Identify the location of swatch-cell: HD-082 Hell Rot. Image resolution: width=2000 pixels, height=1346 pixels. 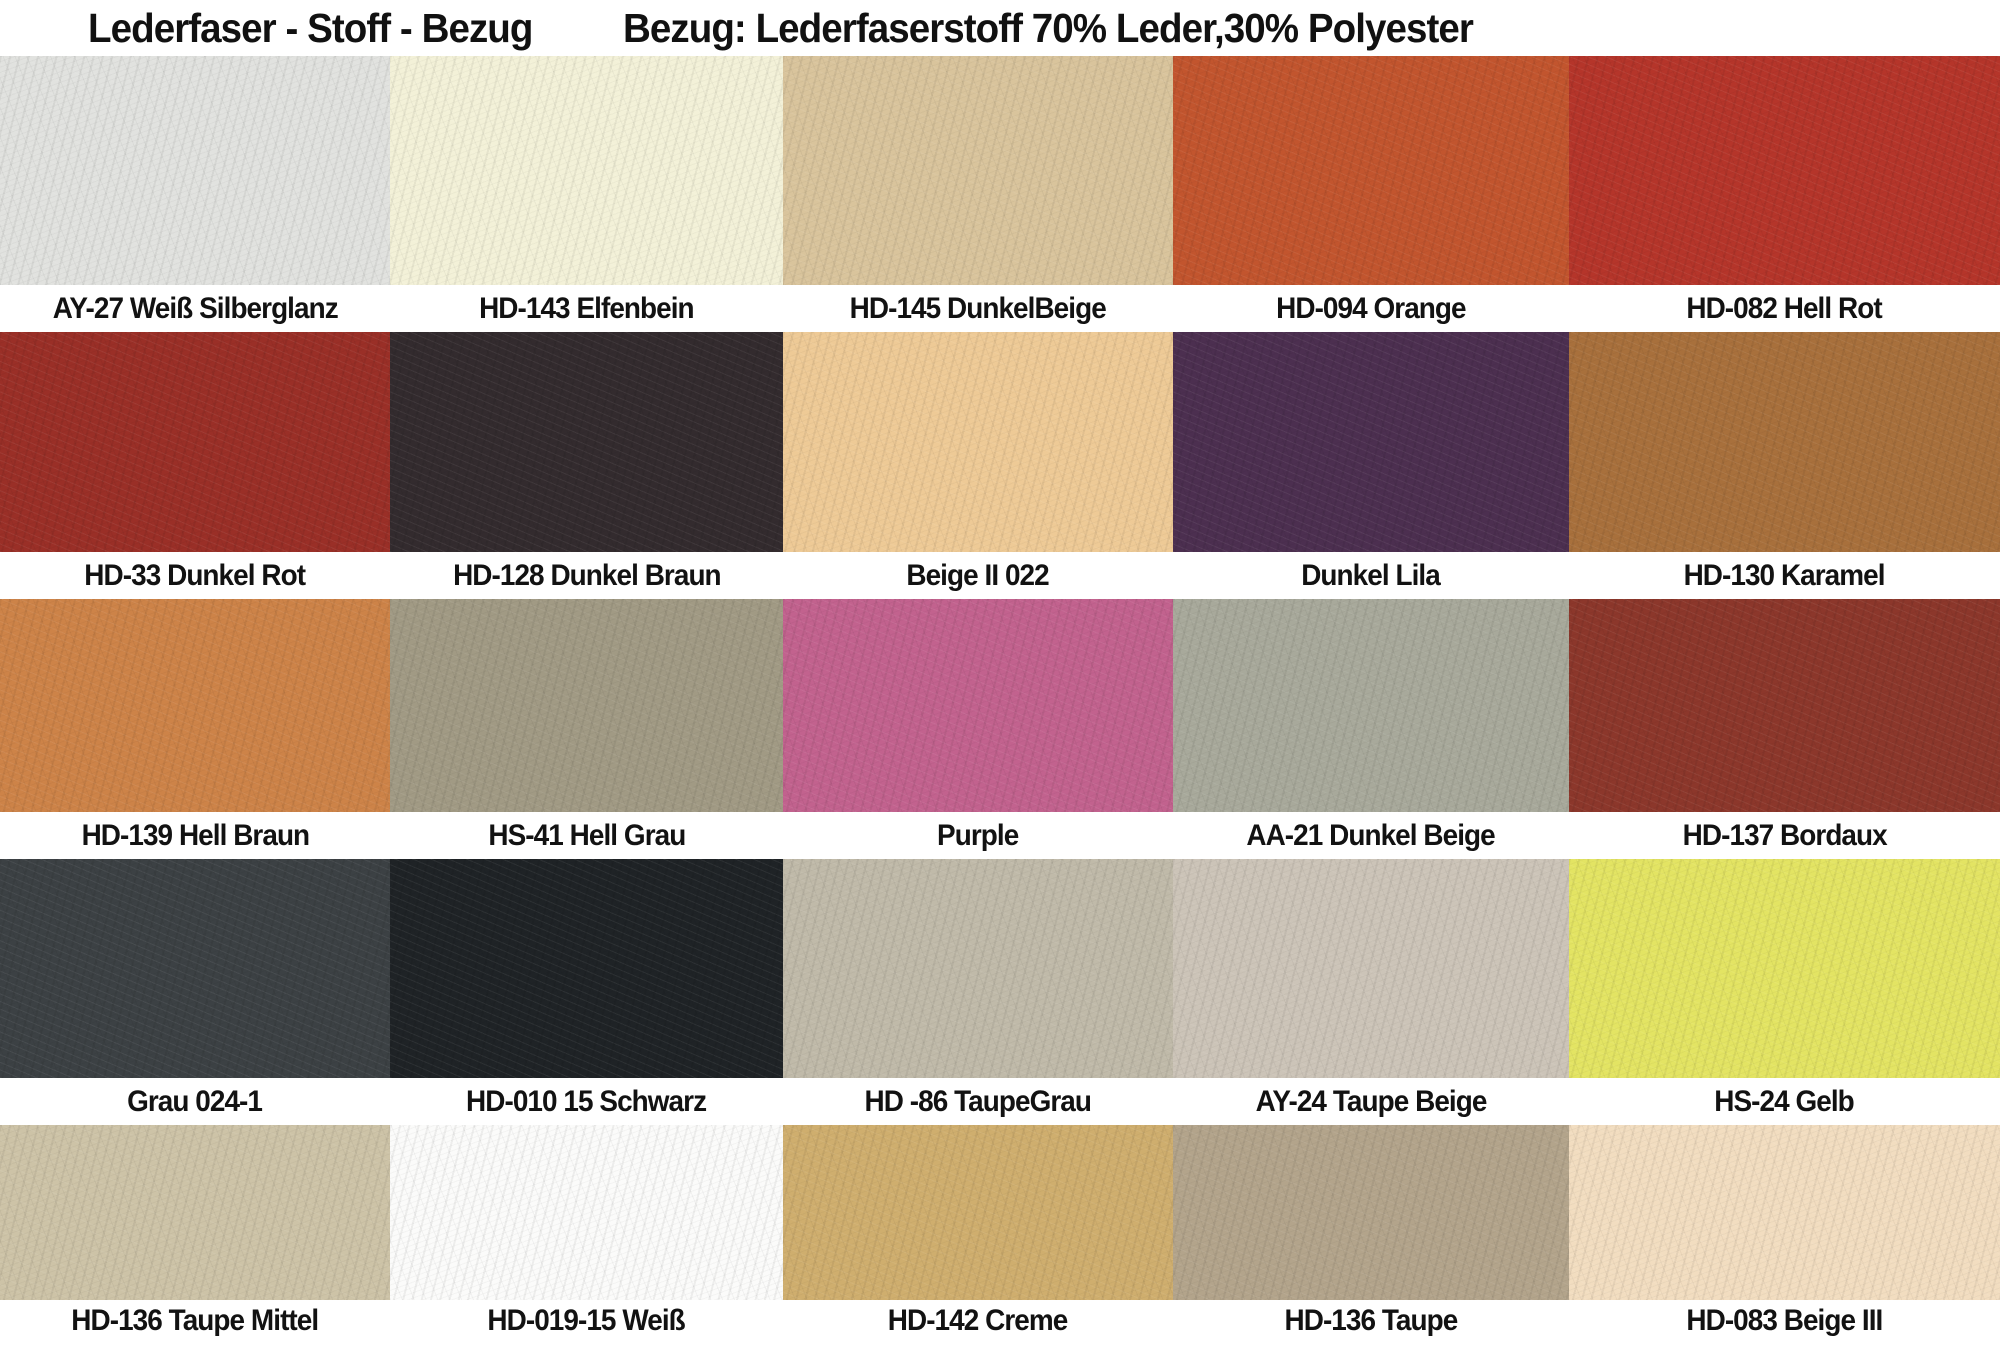
(1784, 194).